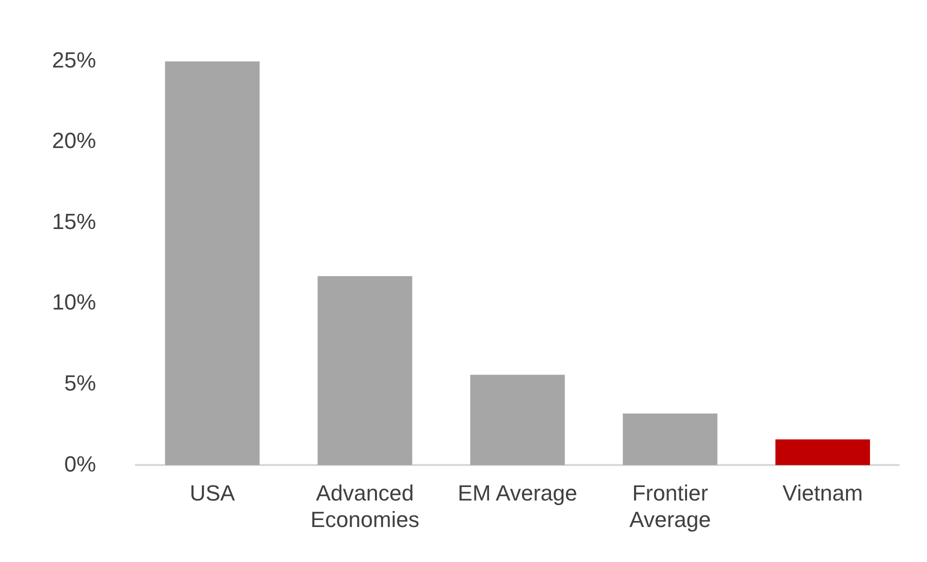 Image resolution: width=927 pixels, height=562 pixels. I want to click on y-tick-label: 25%, so click(74, 59).